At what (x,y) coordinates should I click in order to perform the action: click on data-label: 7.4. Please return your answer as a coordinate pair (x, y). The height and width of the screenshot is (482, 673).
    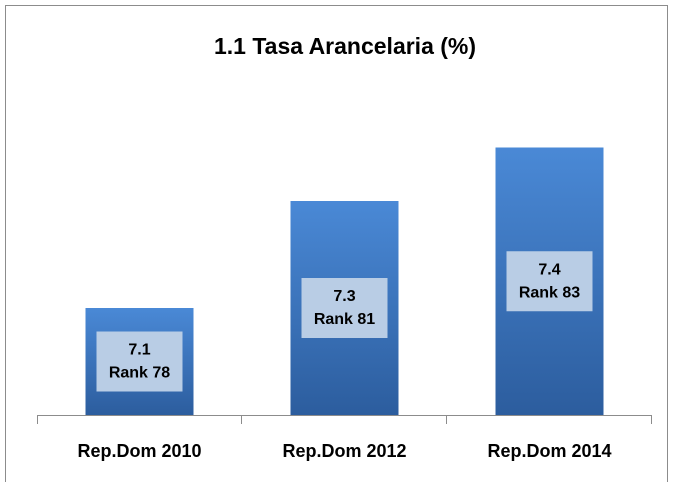
    Looking at the image, I should click on (549, 269).